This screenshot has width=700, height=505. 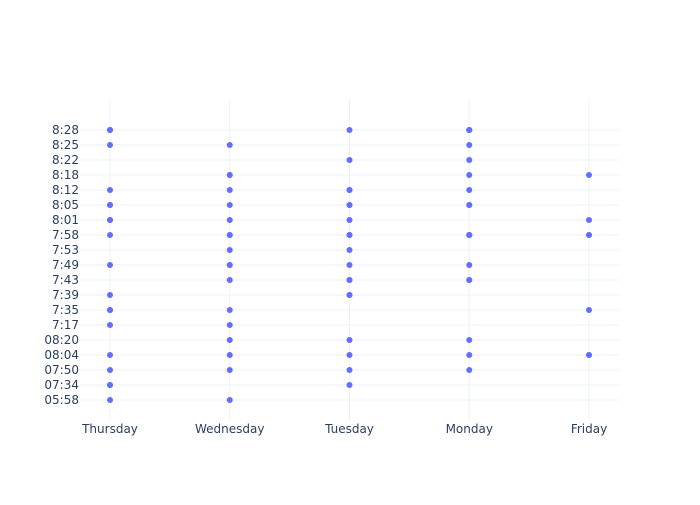 I want to click on y-tick-label: 08:20, so click(x=61, y=340).